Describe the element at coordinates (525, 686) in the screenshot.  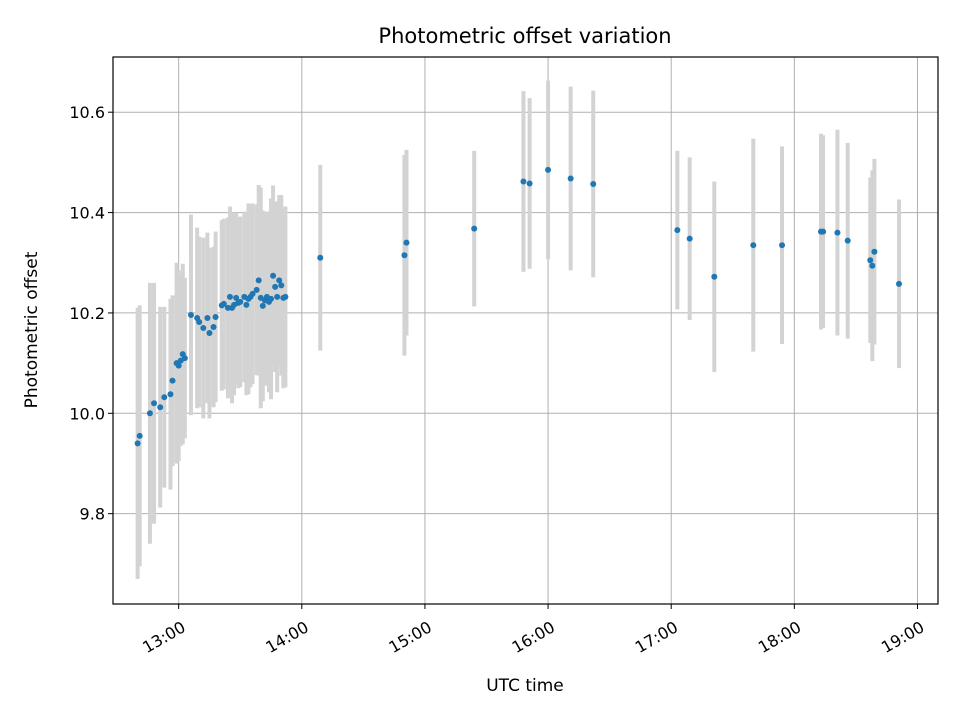
I see `x-axis-label: UTC time` at that location.